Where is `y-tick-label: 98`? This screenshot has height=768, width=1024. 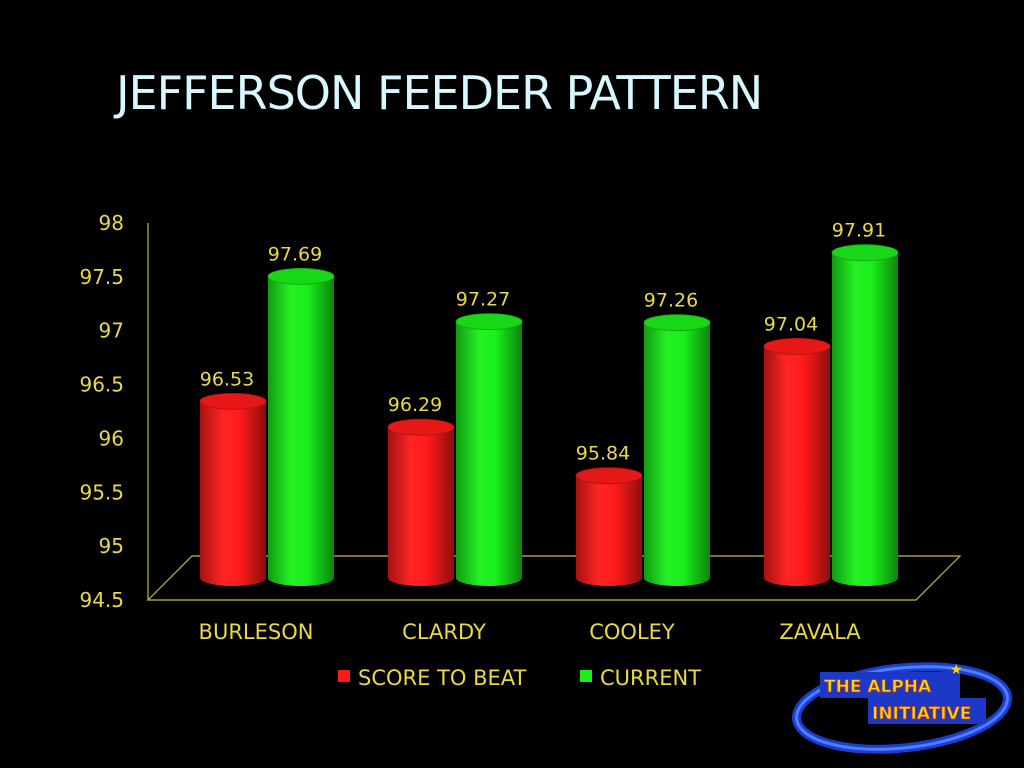
y-tick-label: 98 is located at coordinates (111, 223).